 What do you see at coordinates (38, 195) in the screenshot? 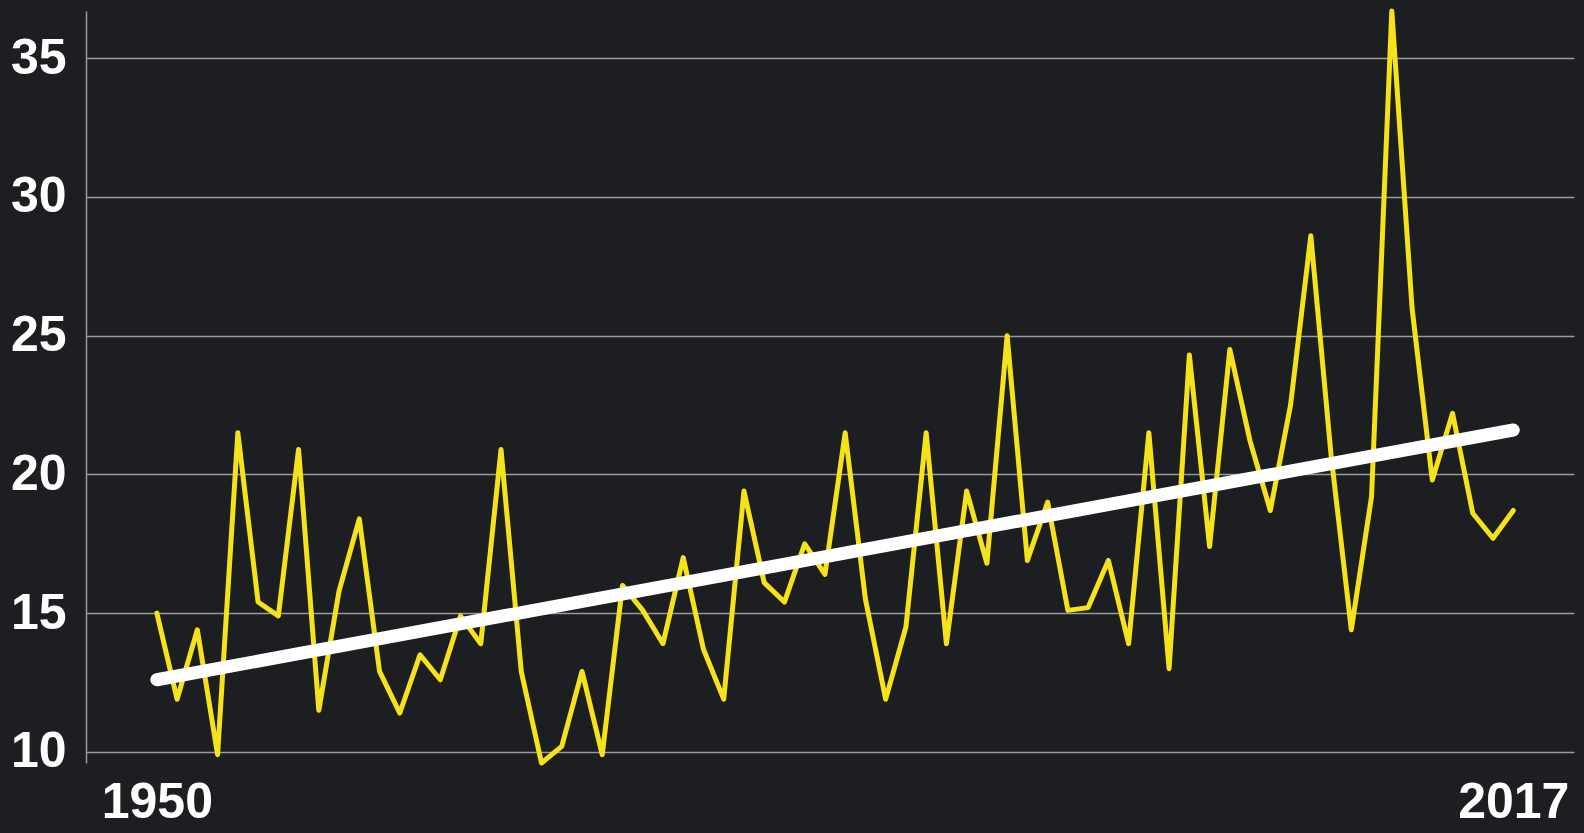
I see `y-tick-label: 30` at bounding box center [38, 195].